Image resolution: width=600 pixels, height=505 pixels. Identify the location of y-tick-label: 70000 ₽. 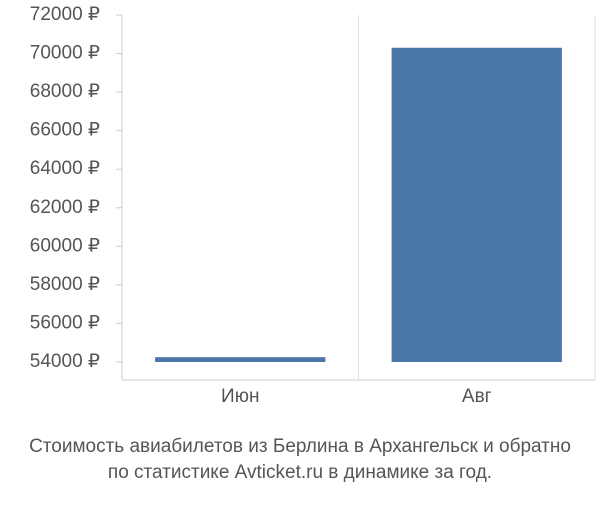
(65, 53).